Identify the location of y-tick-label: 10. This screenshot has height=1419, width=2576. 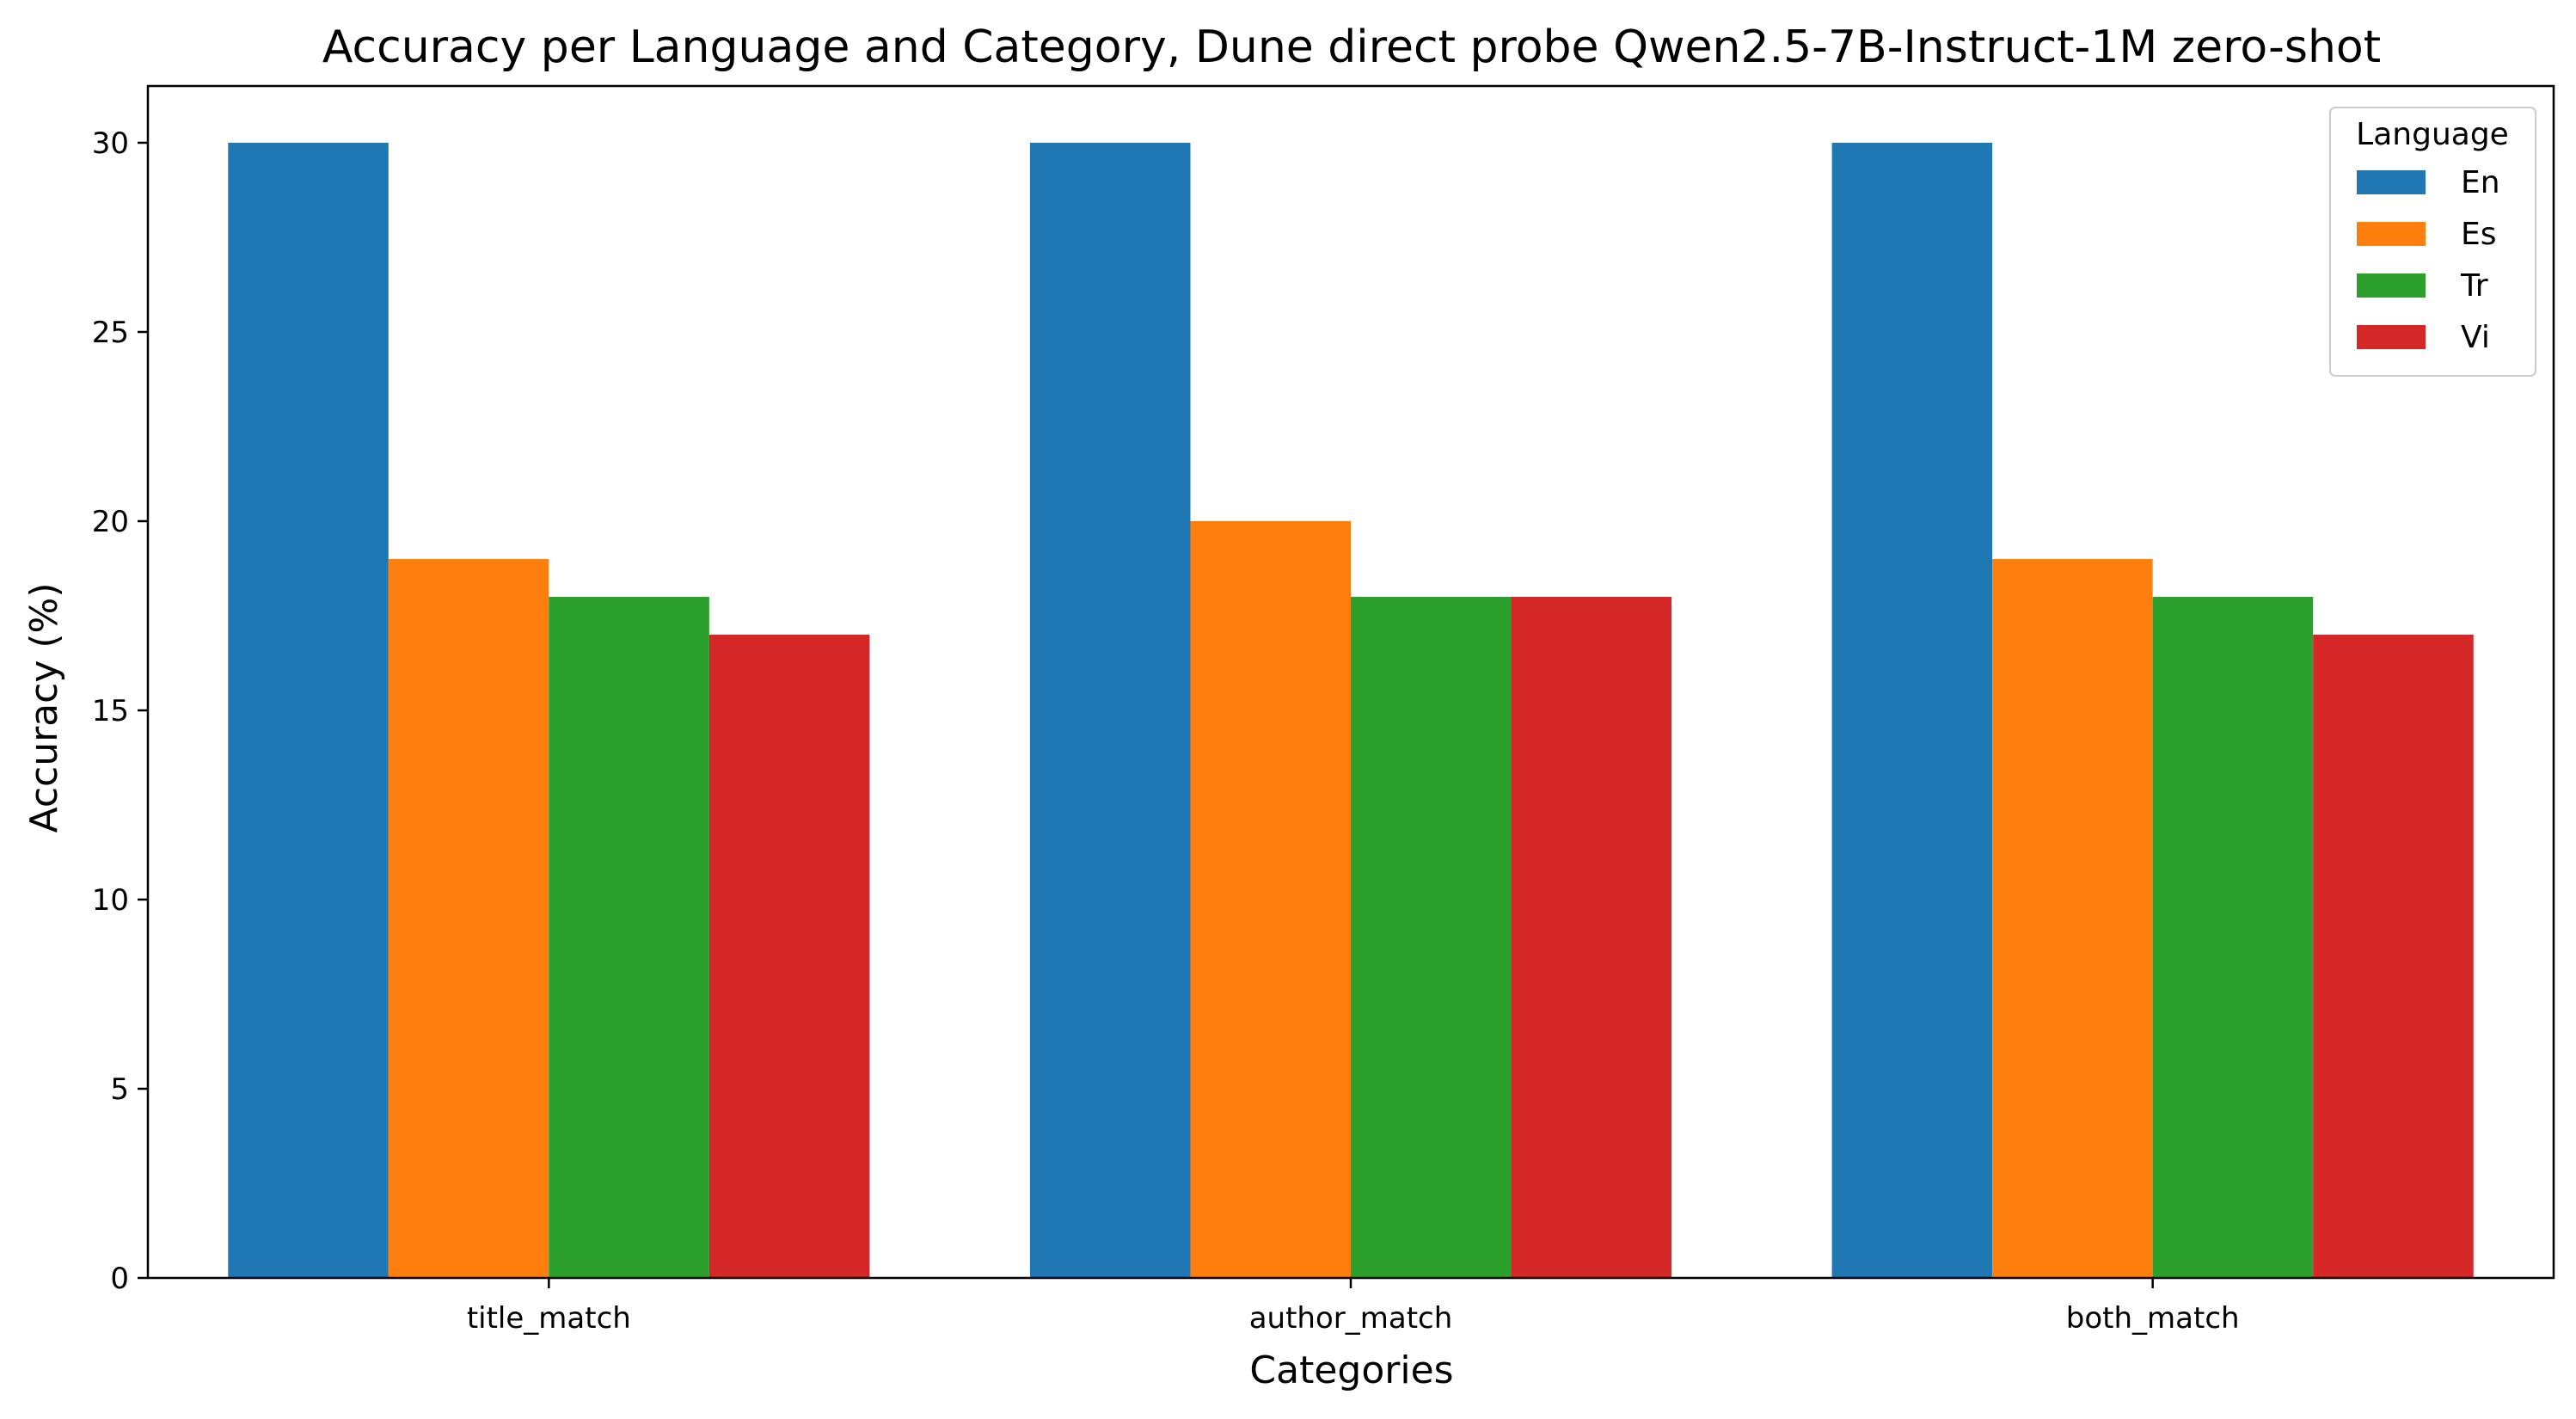
(110, 900).